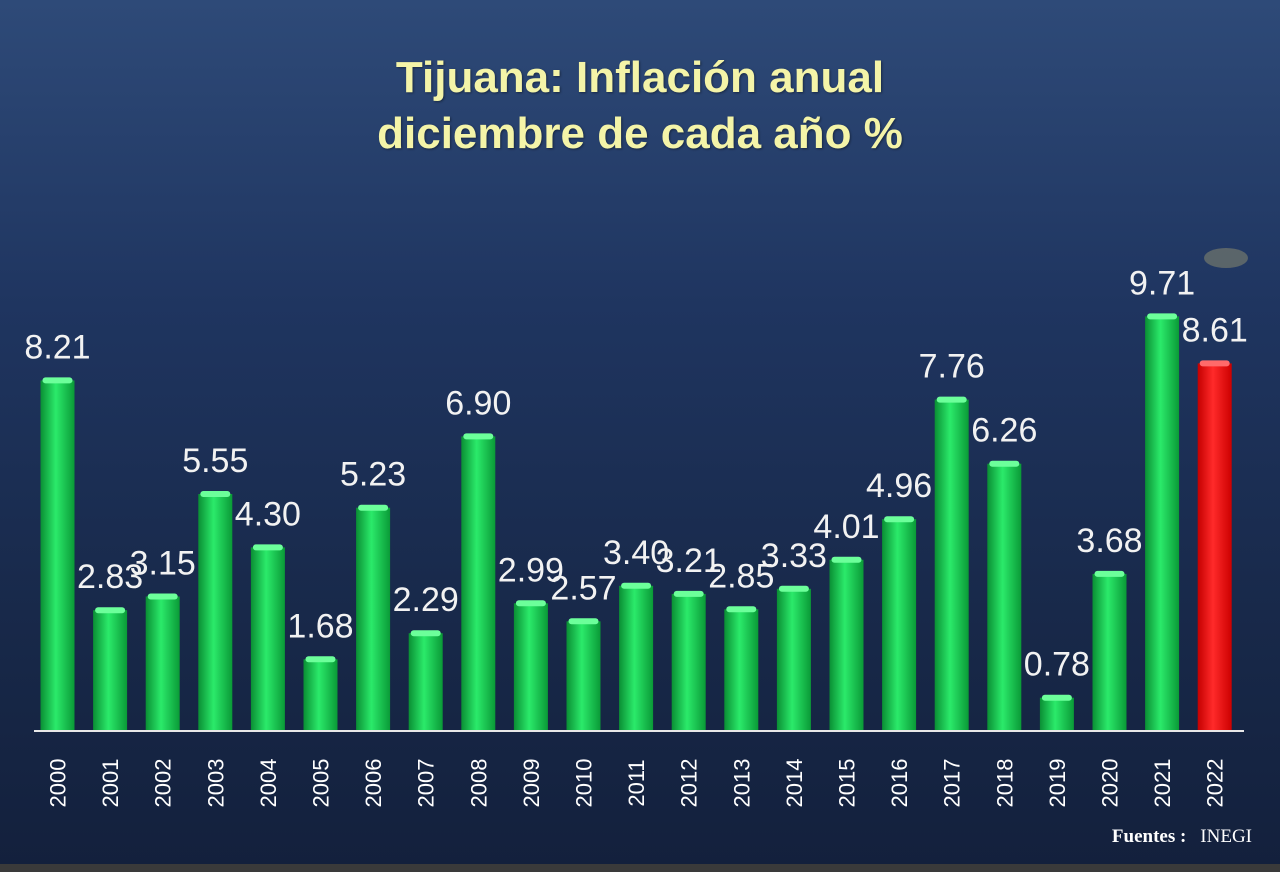 Image resolution: width=1280 pixels, height=872 pixels. What do you see at coordinates (1162, 283) in the screenshot?
I see `value-label-2021: 9.71` at bounding box center [1162, 283].